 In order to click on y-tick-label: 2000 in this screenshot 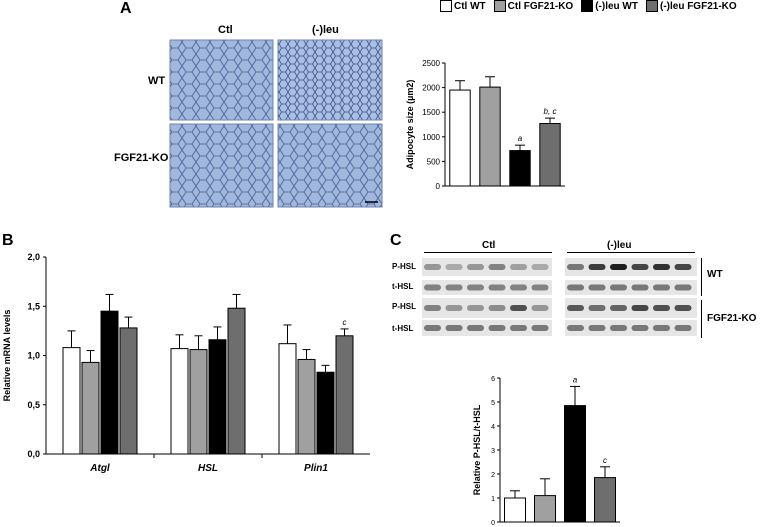, I will do `click(431, 88)`.